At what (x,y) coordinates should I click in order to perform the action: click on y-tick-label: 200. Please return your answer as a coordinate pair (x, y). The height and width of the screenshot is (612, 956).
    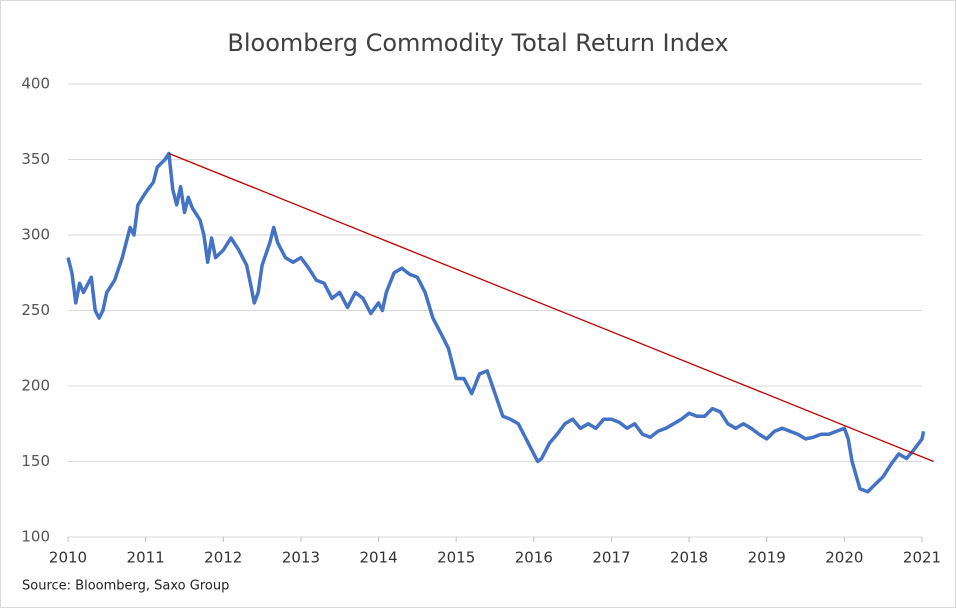
    Looking at the image, I should click on (35, 386).